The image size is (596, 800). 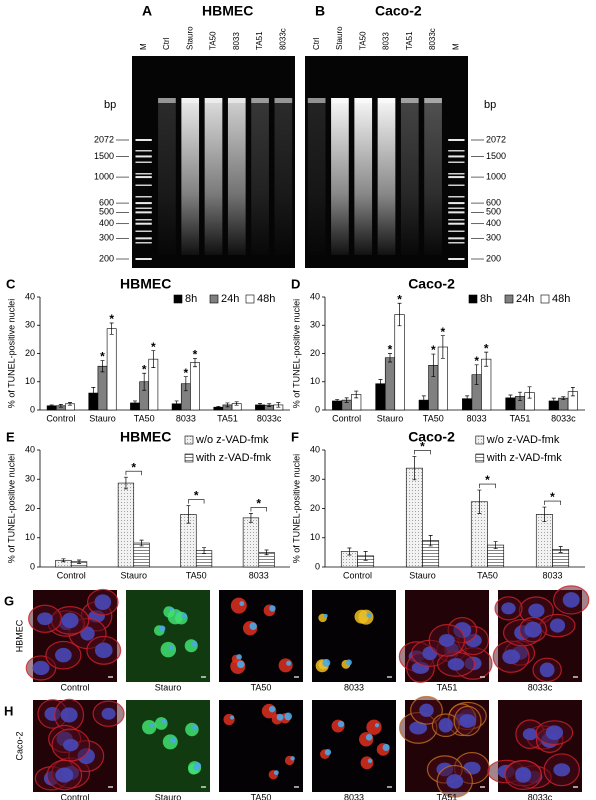 What do you see at coordinates (213, 40) in the screenshot?
I see `lane-label: TA50` at bounding box center [213, 40].